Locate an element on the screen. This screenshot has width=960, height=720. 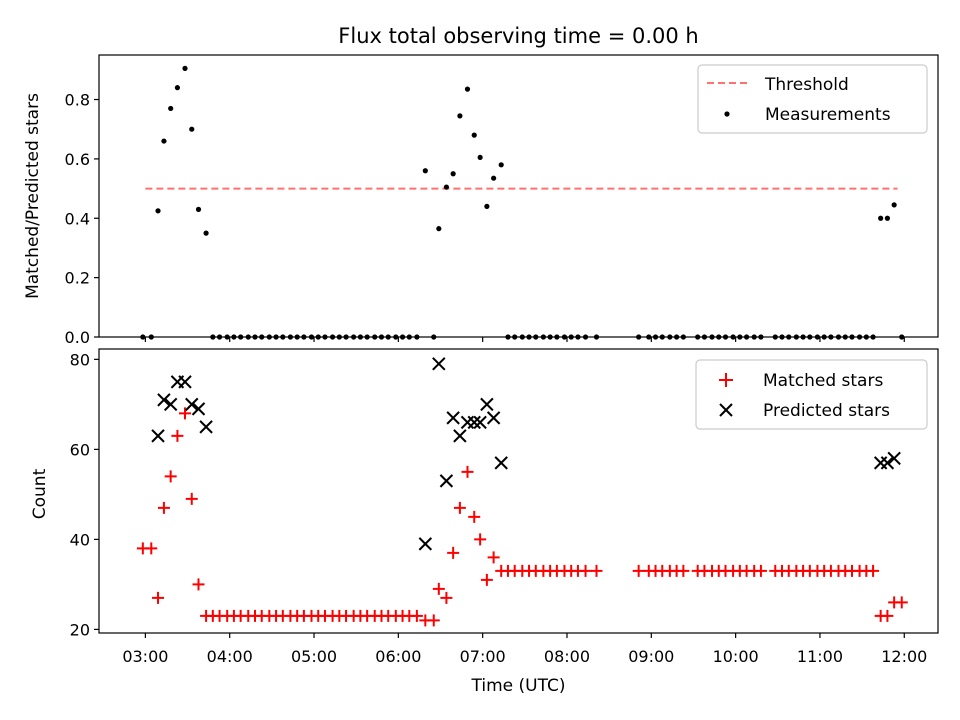
bottom-xtick-label: 05:00 is located at coordinates (314, 656).